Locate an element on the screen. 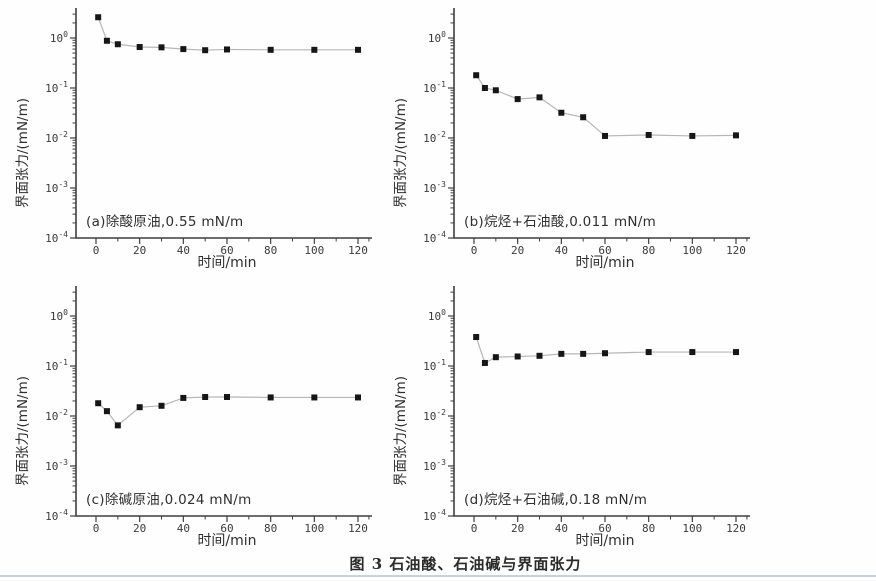 The height and width of the screenshot is (582, 876). subplot-annotation: (d)烷烃+石油碱,0.18 mN/m is located at coordinates (555, 500).